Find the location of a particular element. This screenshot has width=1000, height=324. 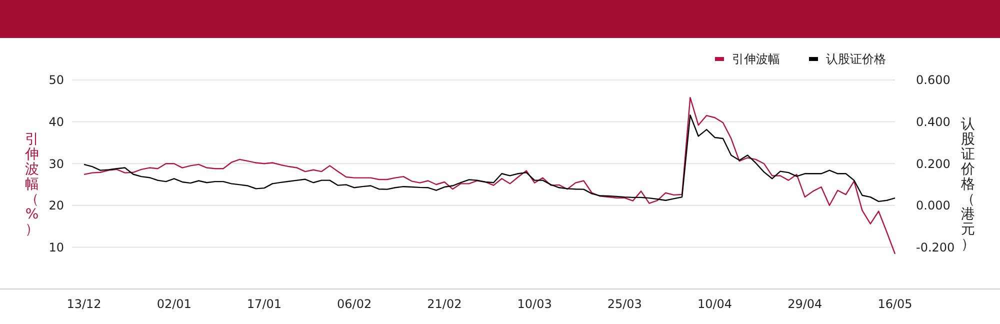

y2-tick-label: 0.400 is located at coordinates (933, 122).